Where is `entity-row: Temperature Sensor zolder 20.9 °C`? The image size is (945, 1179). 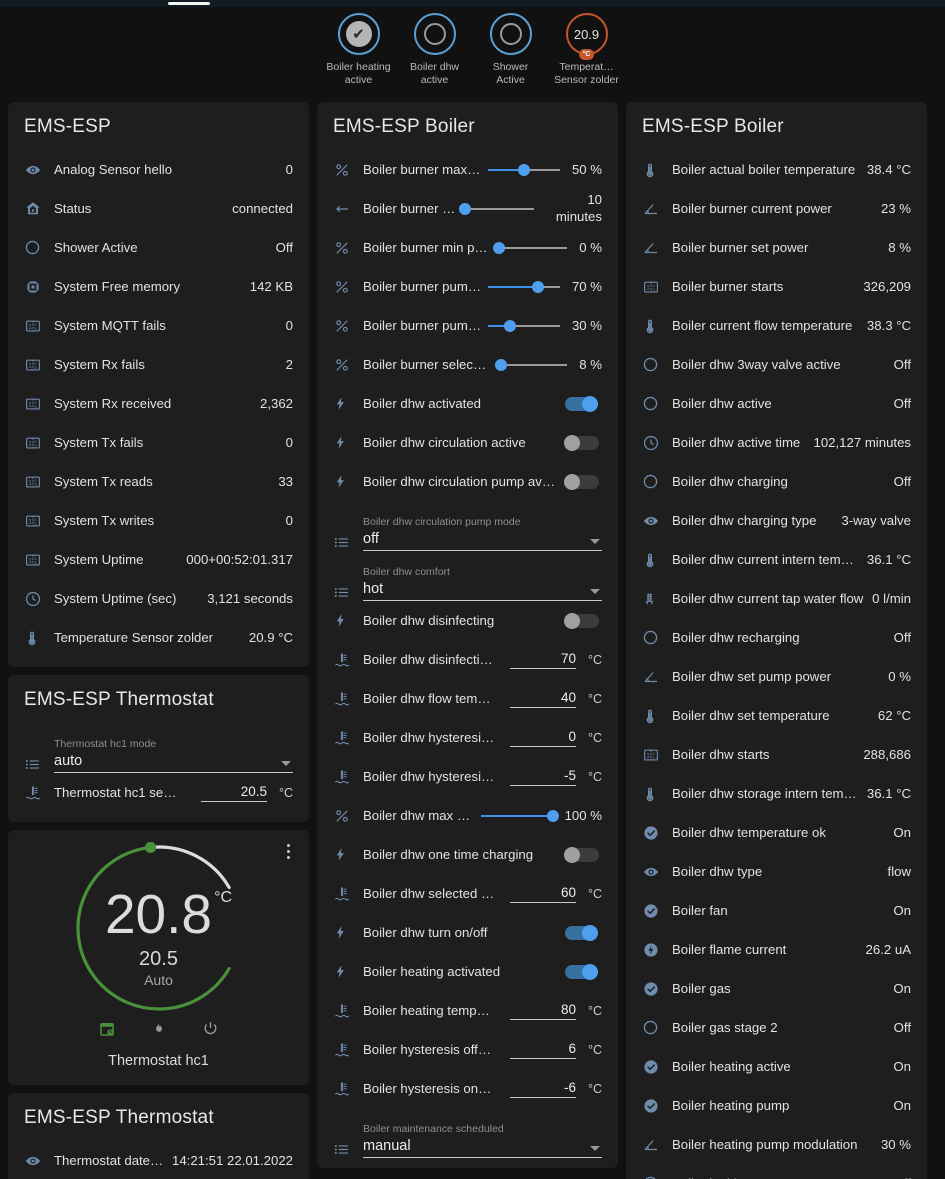
entity-row: Temperature Sensor zolder 20.9 °C is located at coordinates (158, 637).